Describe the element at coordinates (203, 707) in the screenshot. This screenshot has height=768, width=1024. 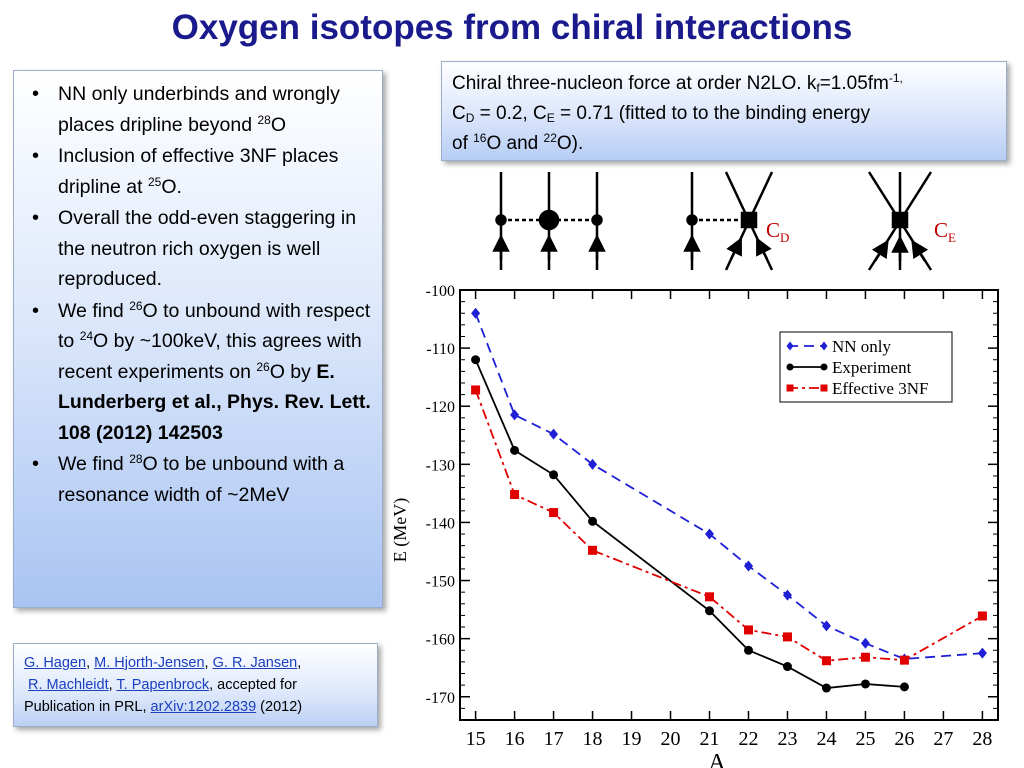
I see `arxiv-link: arXiv:1202.2839` at that location.